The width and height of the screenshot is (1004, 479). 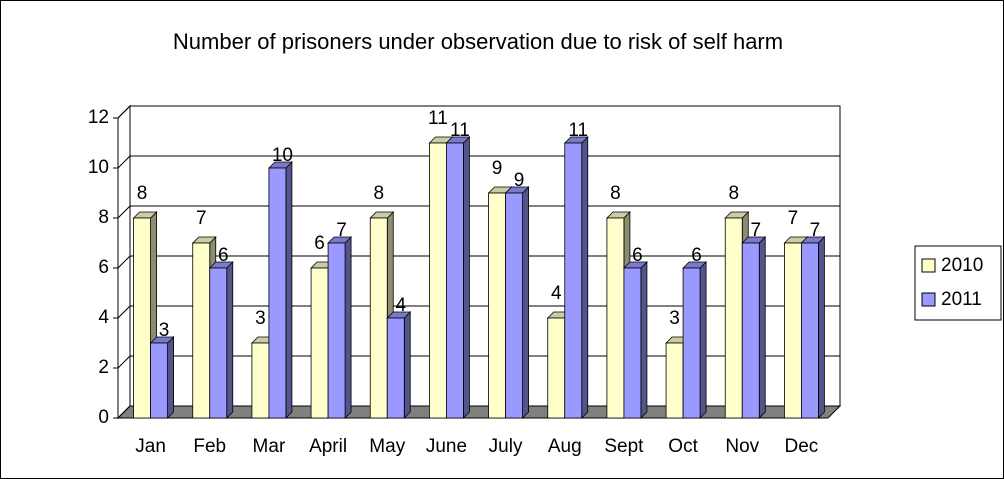 What do you see at coordinates (683, 446) in the screenshot?
I see `x-tick-label: Oct` at bounding box center [683, 446].